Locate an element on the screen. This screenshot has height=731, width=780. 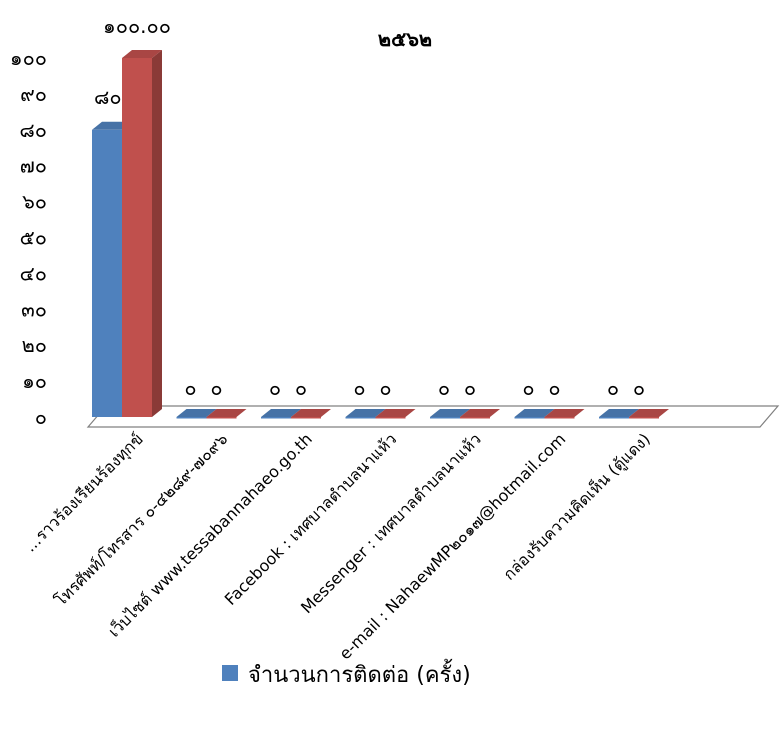
legend: จำนวนการติดต่อ (ครั้ง) is located at coordinates (346, 673).